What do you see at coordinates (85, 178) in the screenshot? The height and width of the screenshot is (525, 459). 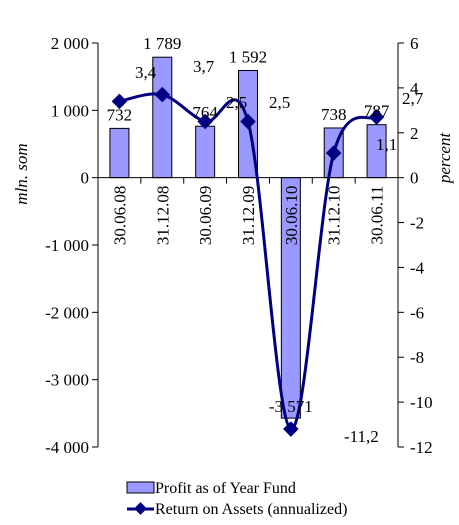 I see `y-left-tick-label-2: 0` at bounding box center [85, 178].